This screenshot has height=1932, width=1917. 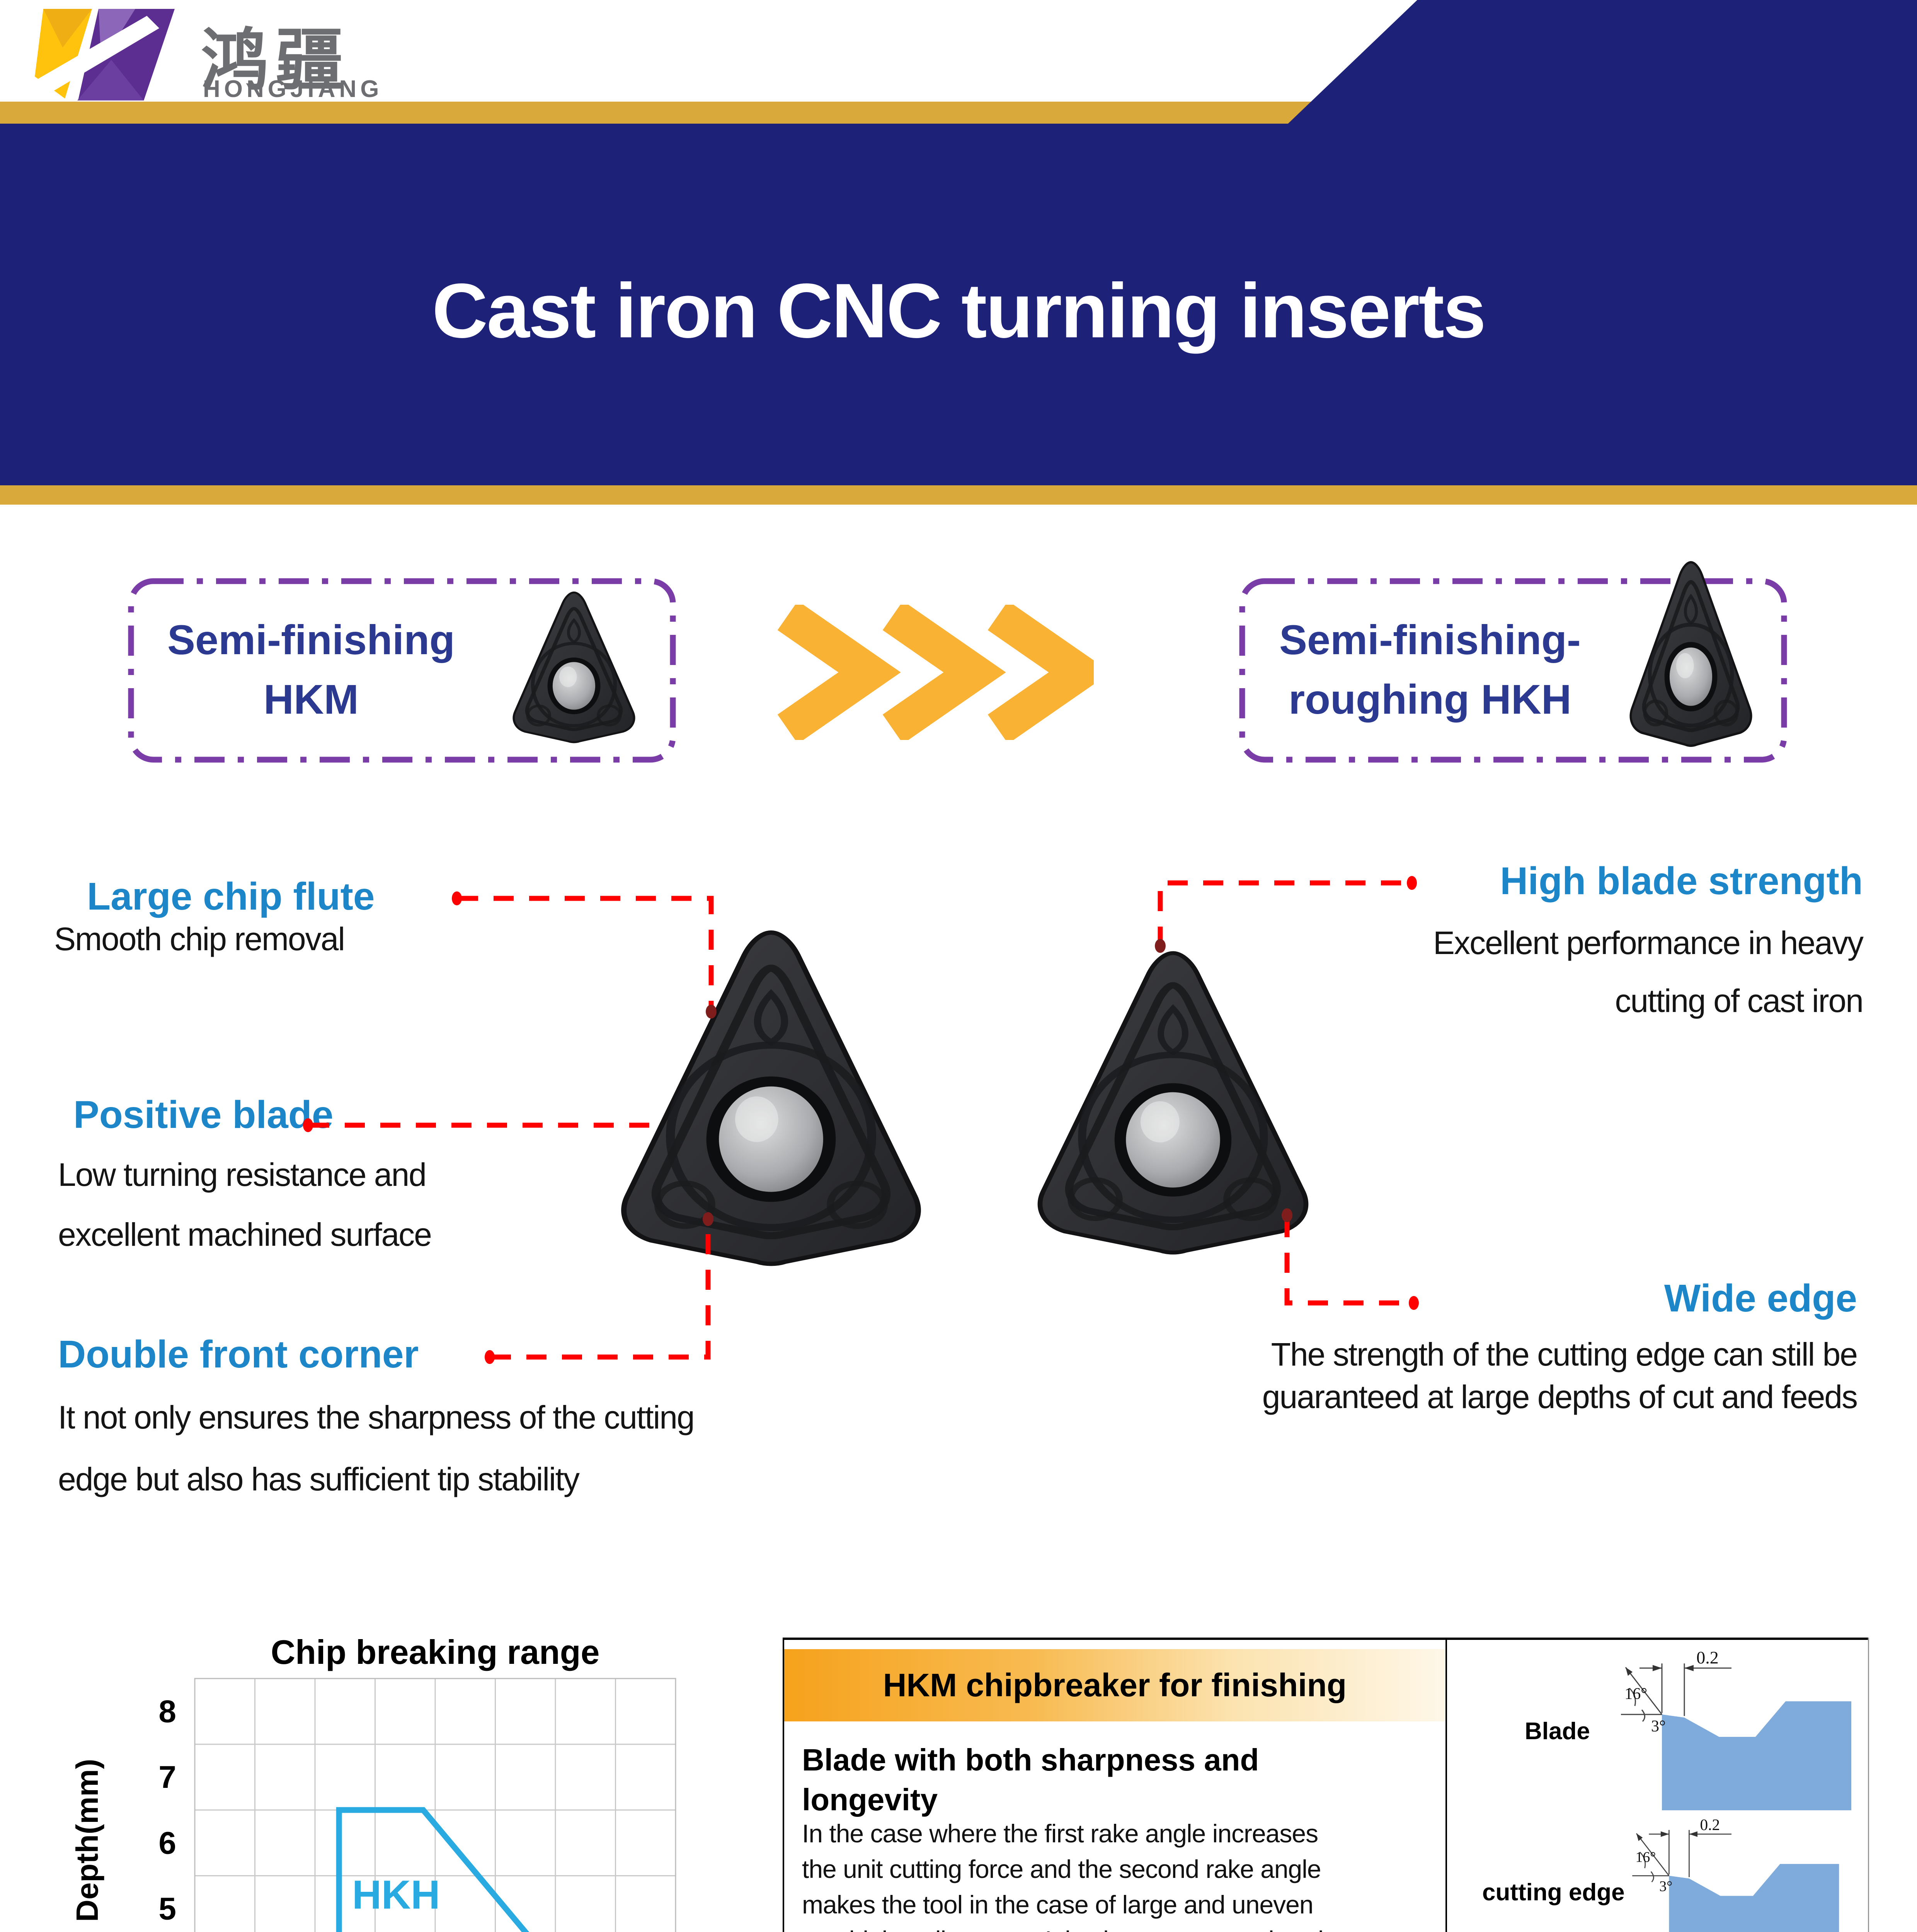 What do you see at coordinates (1760, 1298) in the screenshot?
I see `feature-wide-edge-heading: Wide edge` at bounding box center [1760, 1298].